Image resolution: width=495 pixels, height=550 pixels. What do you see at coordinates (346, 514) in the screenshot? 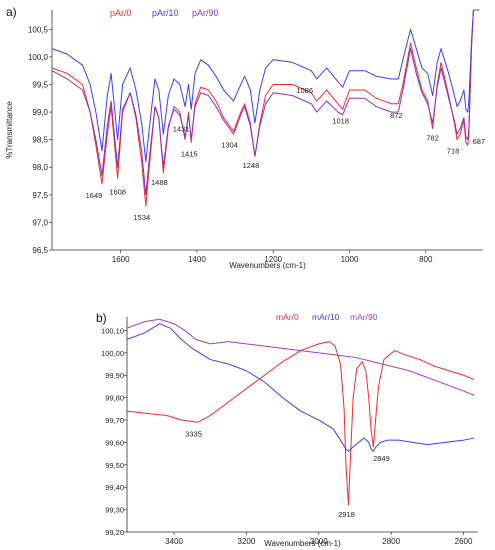
I see `peak-label: 2918` at bounding box center [346, 514].